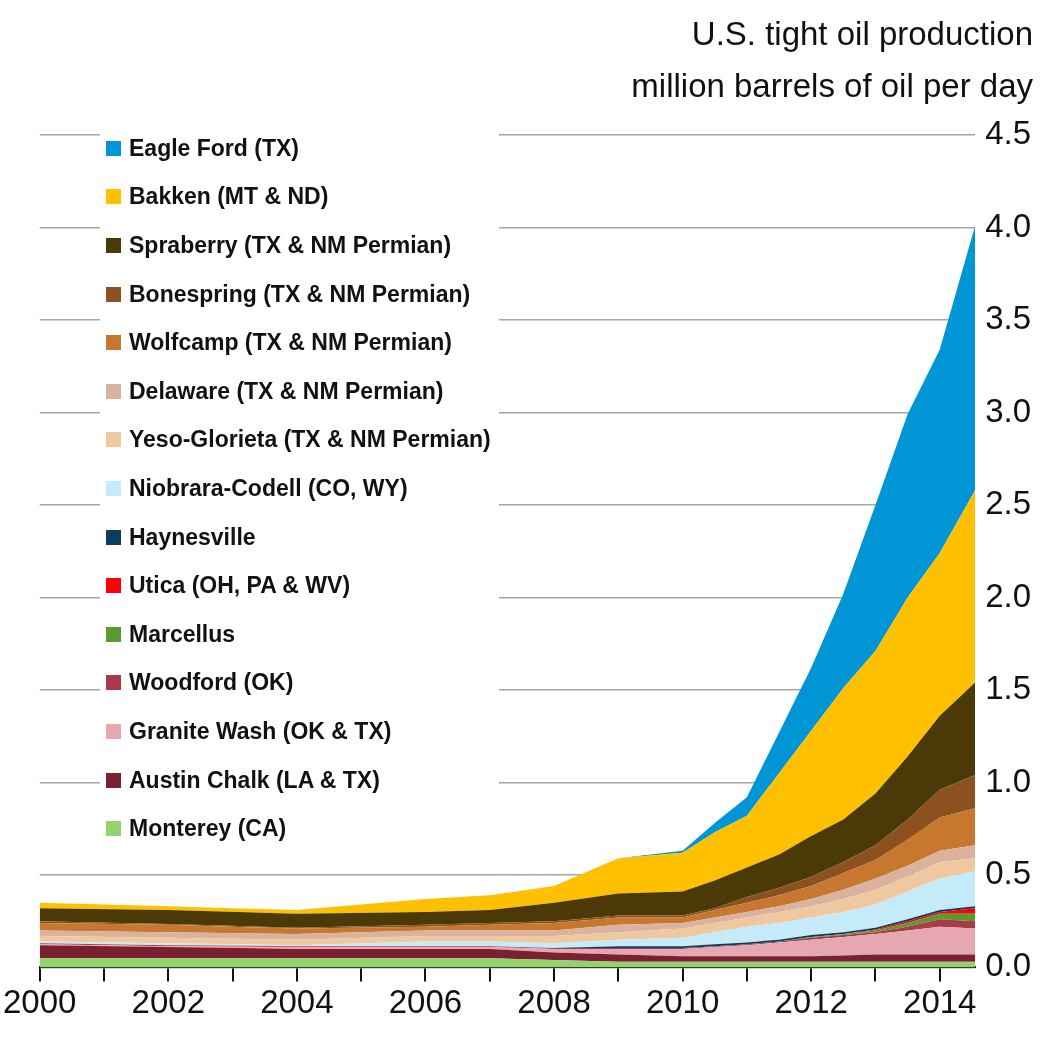  I want to click on x-tick-label: 2004, so click(297, 1002).